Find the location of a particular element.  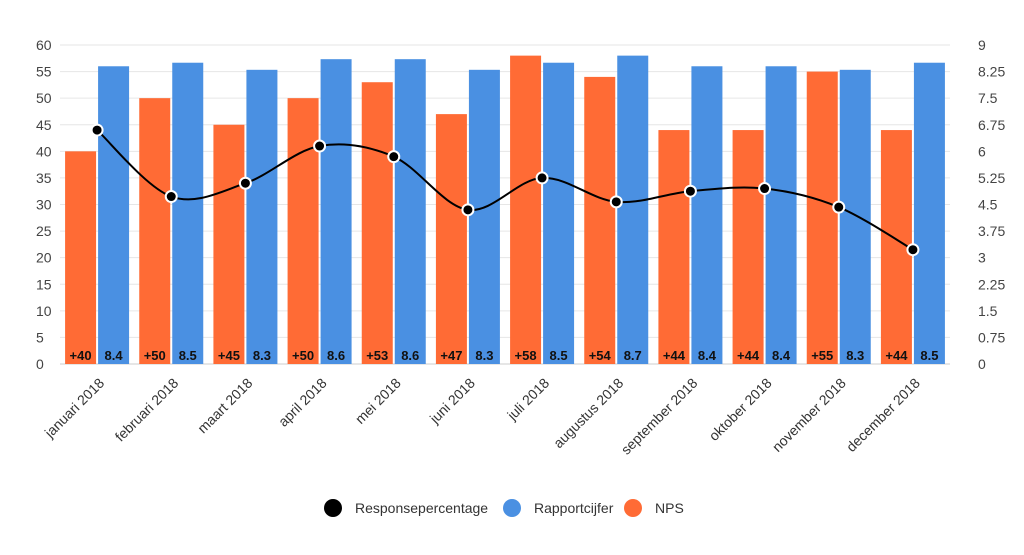

y-right-tick-label: 8.25 is located at coordinates (991, 72).